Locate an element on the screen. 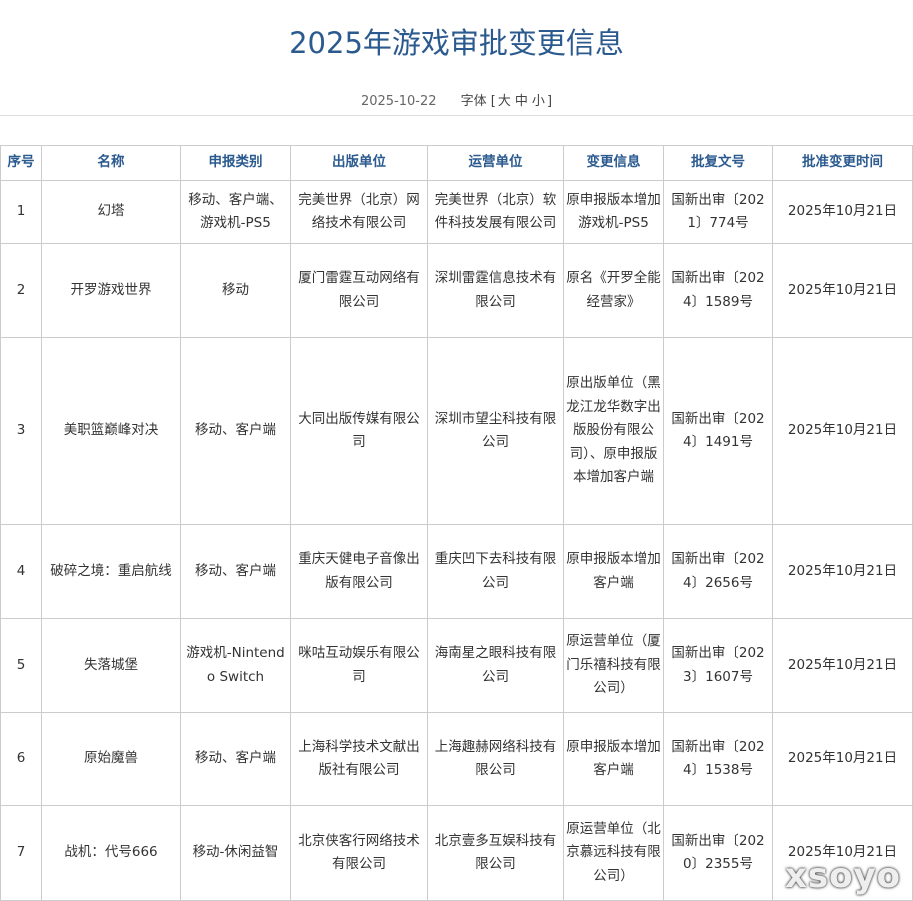  article-meta: 2025-10-22 字体 [大中小] is located at coordinates (456, 99).